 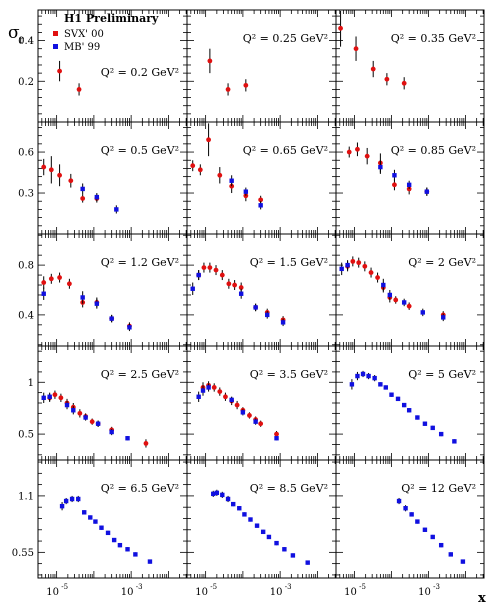 What do you see at coordinates (26, 266) in the screenshot?
I see `y-tick-label: 0.8` at bounding box center [26, 266].